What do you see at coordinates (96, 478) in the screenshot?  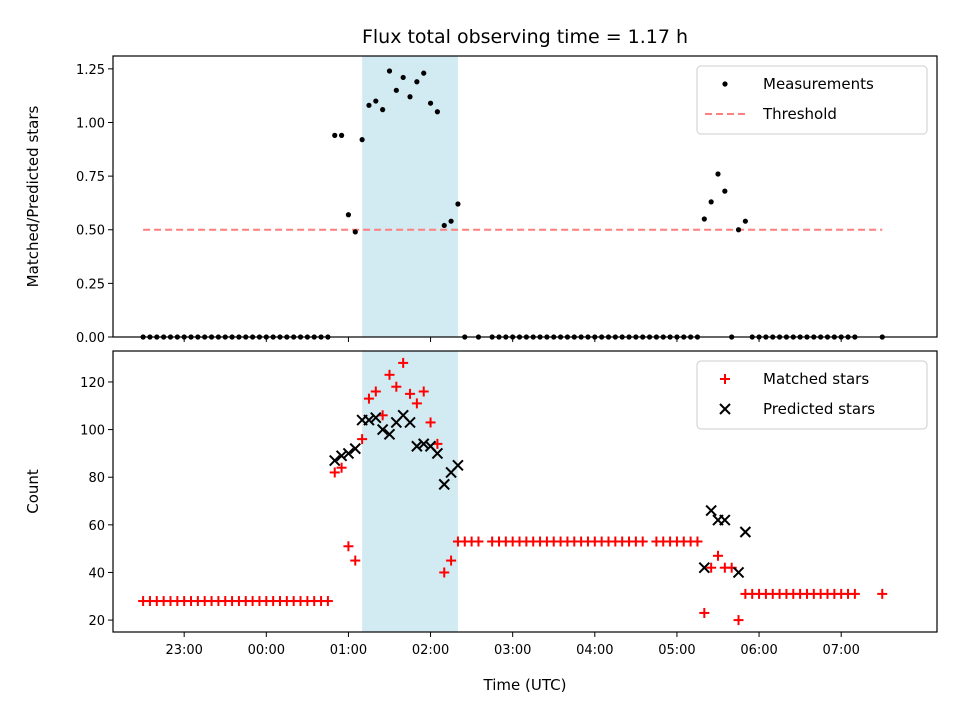 I see `y-tick-label: 80` at bounding box center [96, 478].